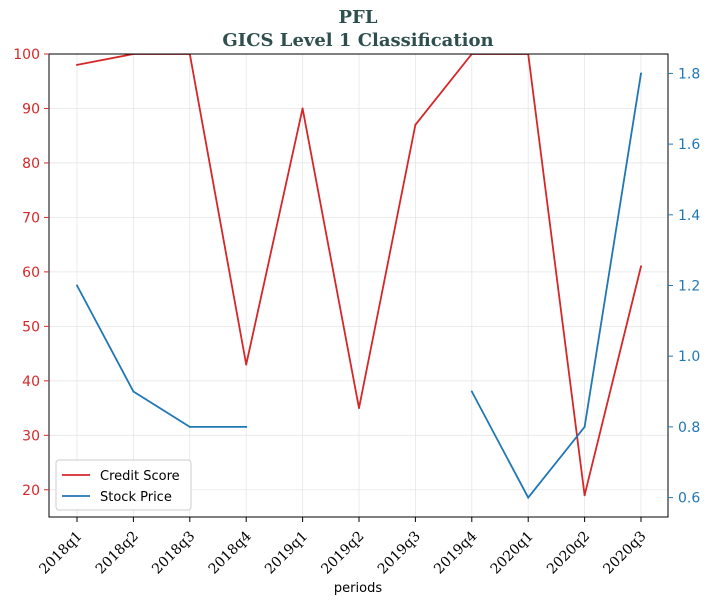 The width and height of the screenshot is (712, 605). I want to click on legend-label-credit-score: Credit Score, so click(140, 476).